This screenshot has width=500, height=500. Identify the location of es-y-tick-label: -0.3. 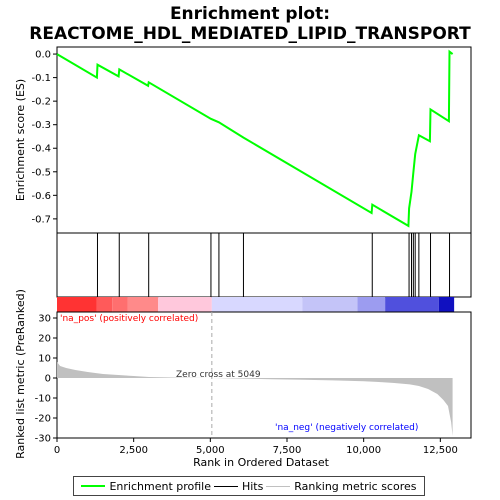
(41, 125).